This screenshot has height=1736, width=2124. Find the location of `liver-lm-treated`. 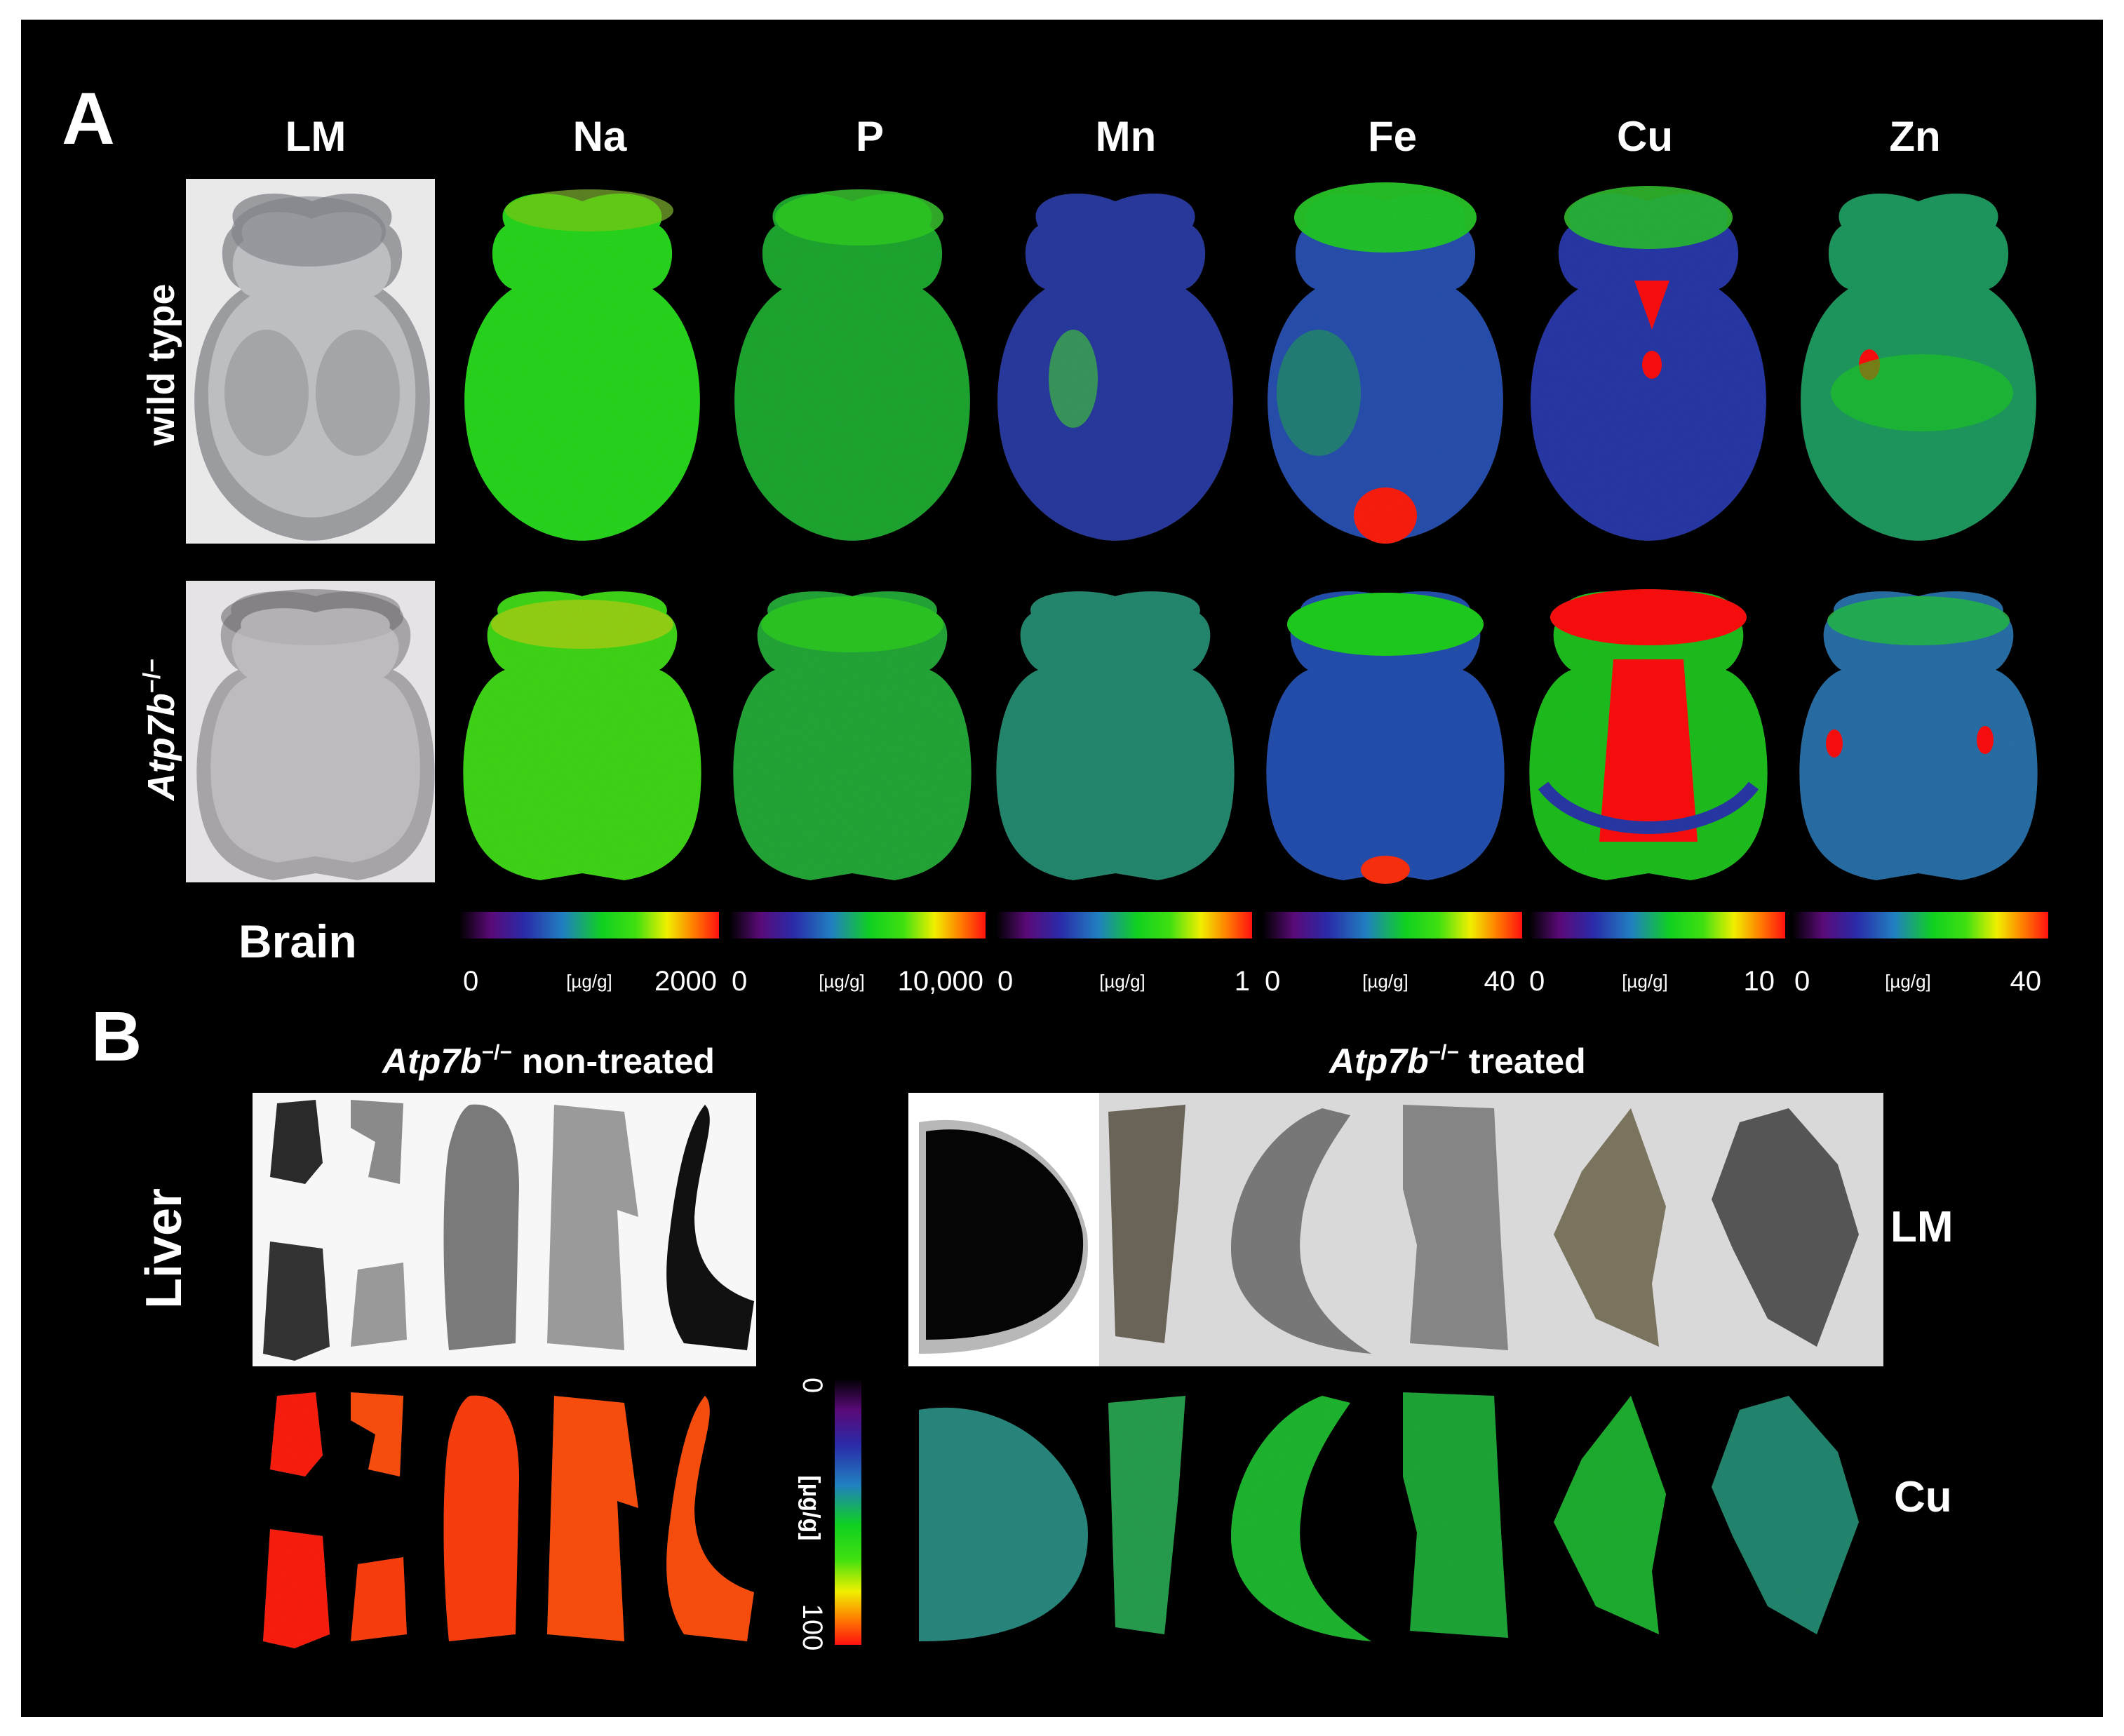

liver-lm-treated is located at coordinates (1395, 1229).